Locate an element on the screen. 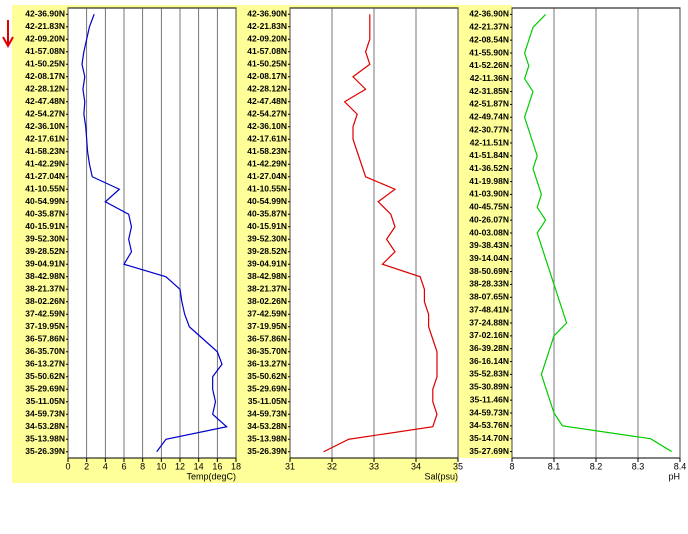 Image resolution: width=688 pixels, height=534 pixels. x-axis-label: Temp(degC) is located at coordinates (211, 476).